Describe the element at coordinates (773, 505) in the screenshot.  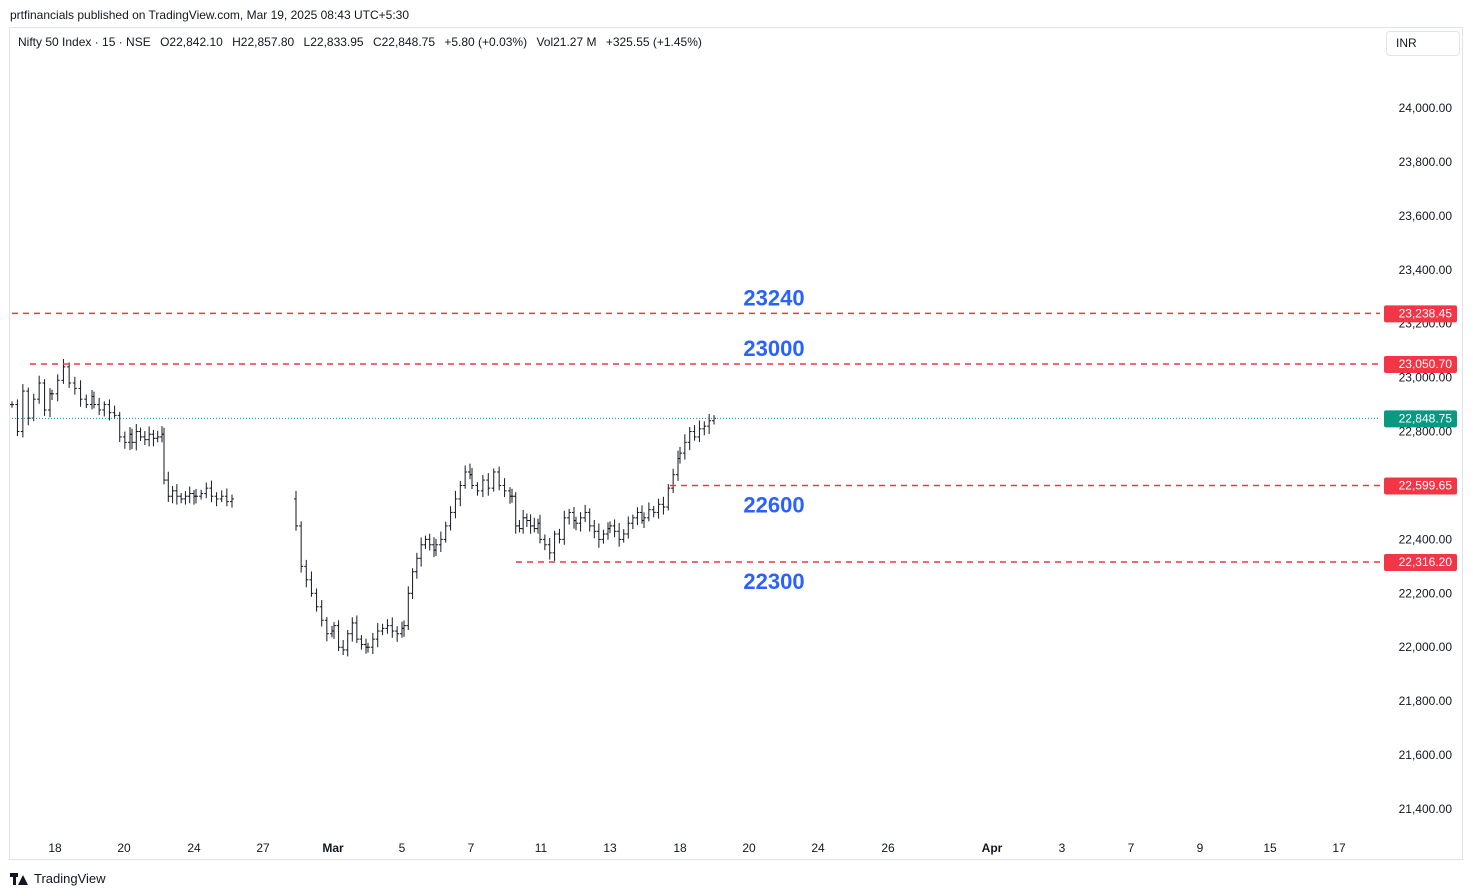
I see `level-annotation: 22600` at that location.